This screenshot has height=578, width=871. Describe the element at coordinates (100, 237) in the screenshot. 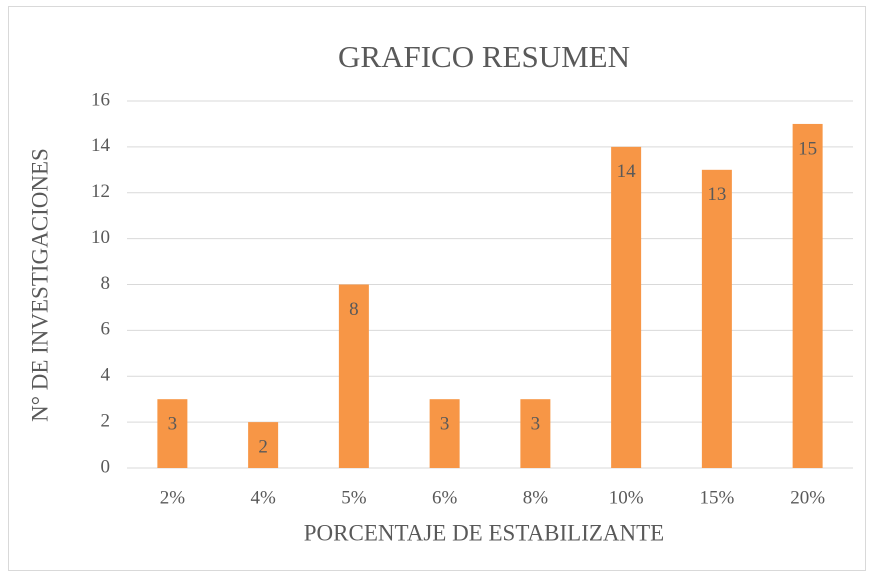

I see `y-tick-label: 10` at that location.